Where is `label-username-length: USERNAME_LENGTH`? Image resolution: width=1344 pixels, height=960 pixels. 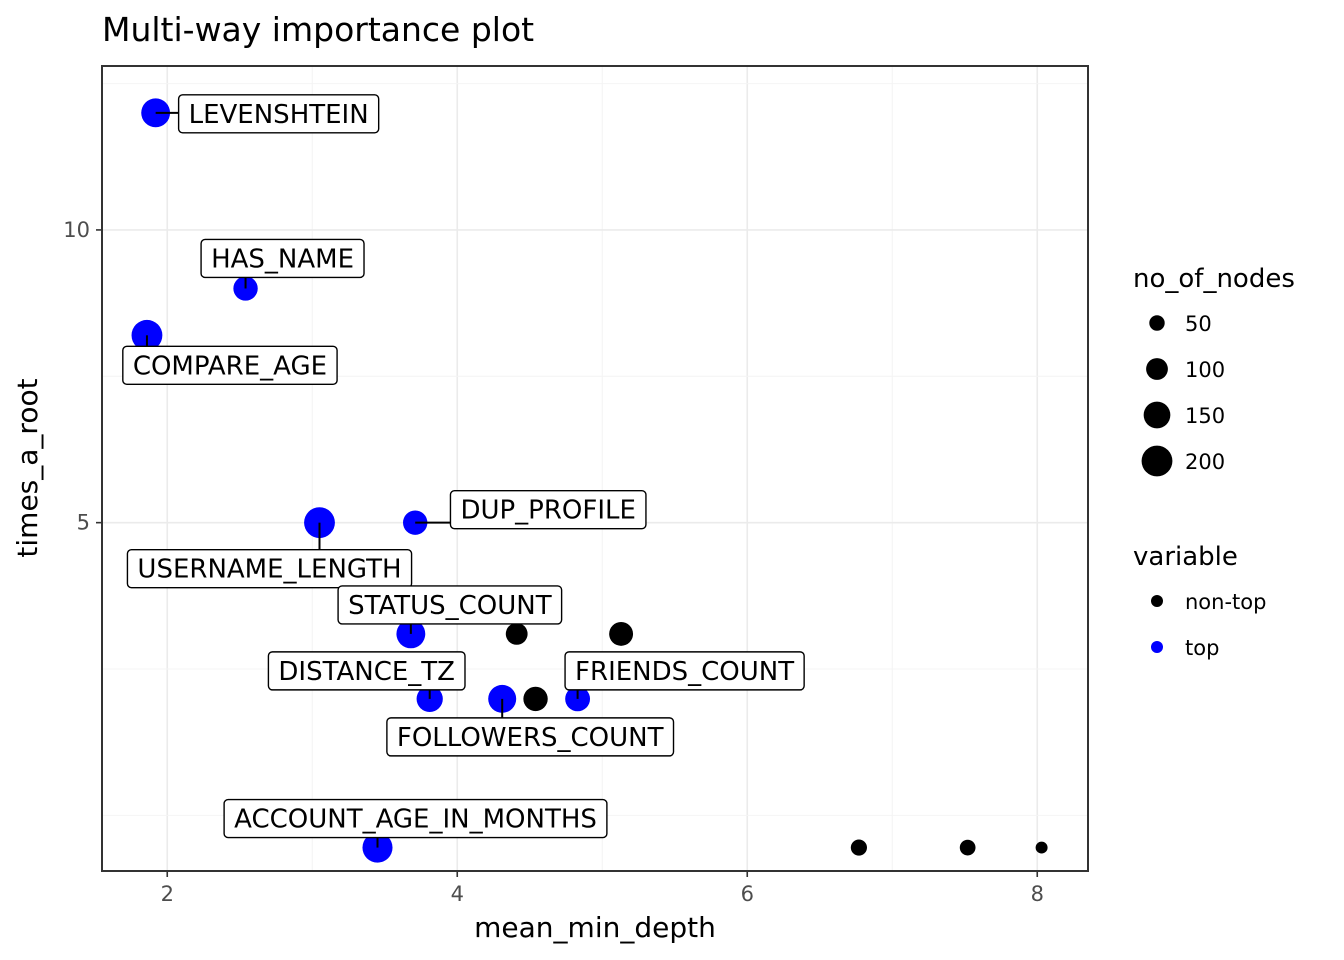
label-username-length: USERNAME_LENGTH is located at coordinates (269, 555).